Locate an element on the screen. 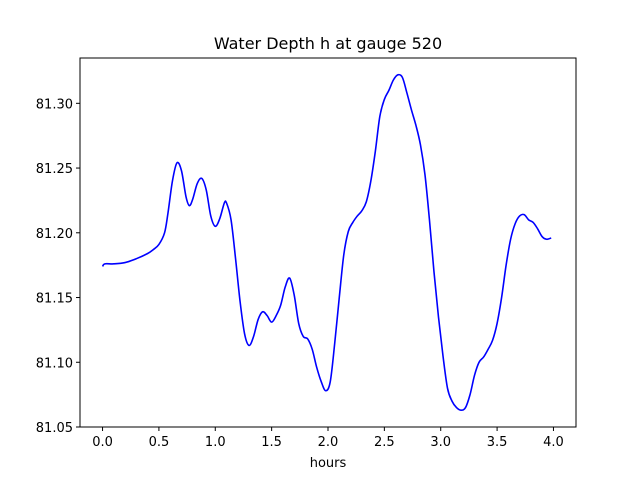 The width and height of the screenshot is (640, 480). y-tick-label: 81.30 is located at coordinates (54, 104).